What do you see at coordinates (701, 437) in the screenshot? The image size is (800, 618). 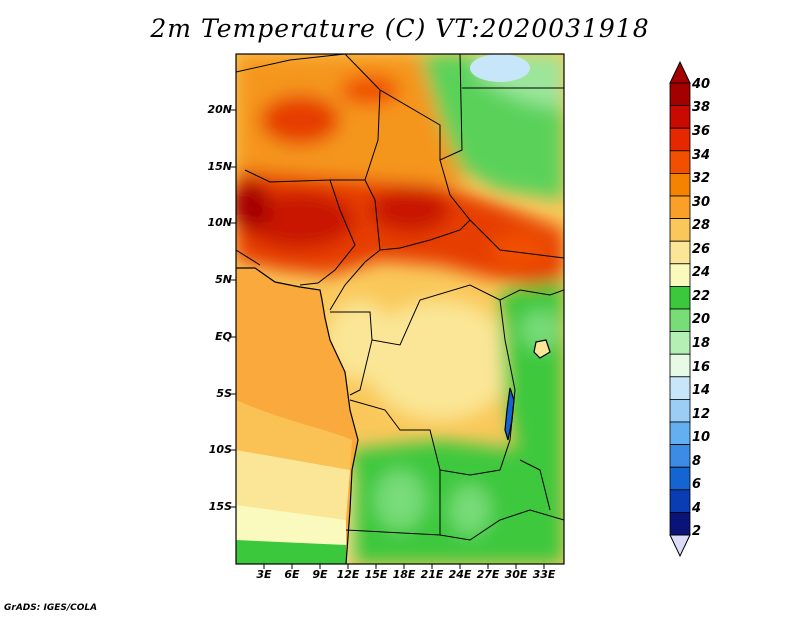 I see `colorbar-label: 10` at bounding box center [701, 437].